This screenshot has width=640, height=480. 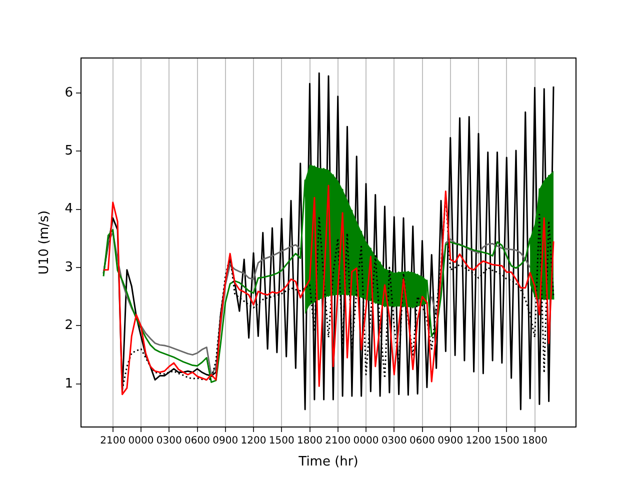 I want to click on y-tick-label: 5, so click(x=68, y=151).